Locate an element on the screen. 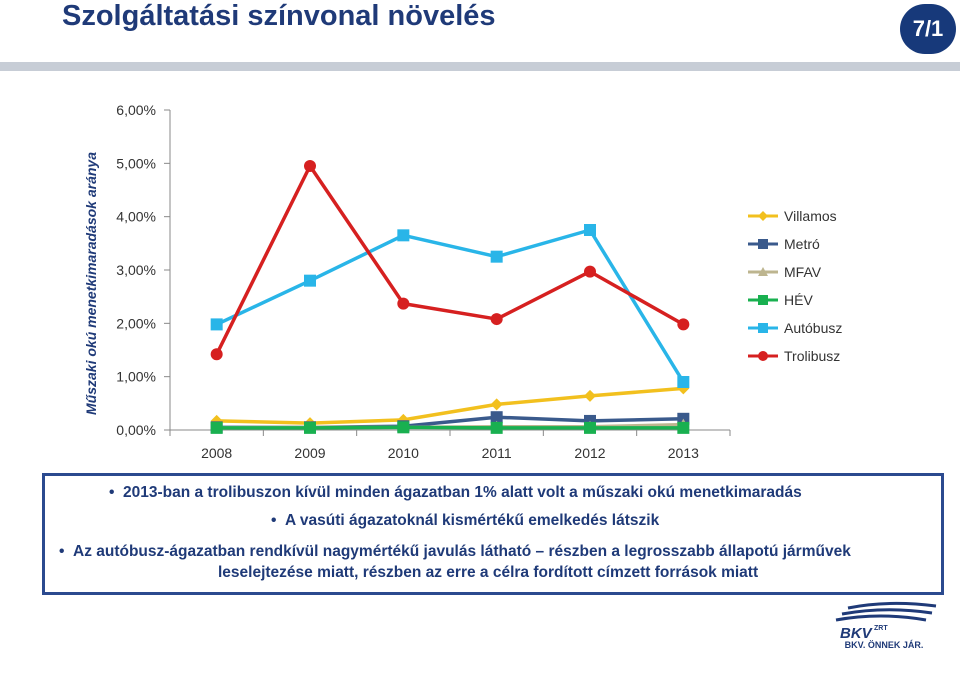 This screenshot has width=960, height=696. legend-label: Autóbusz is located at coordinates (813, 328).